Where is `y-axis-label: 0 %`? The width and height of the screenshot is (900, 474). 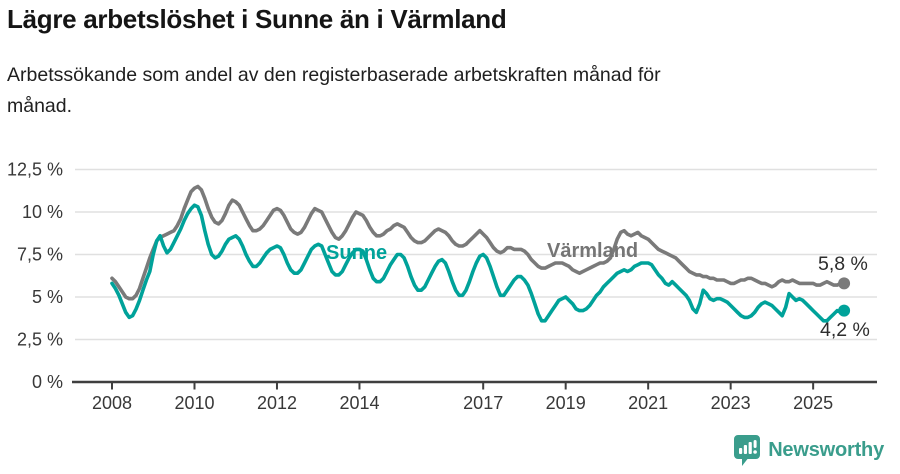
y-axis-label: 0 % is located at coordinates (47, 382).